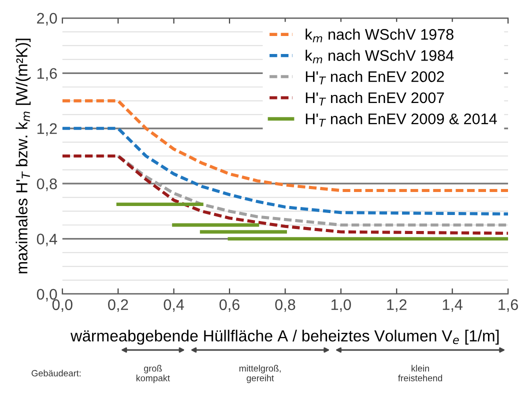 This screenshot has height=400, width=520. What do you see at coordinates (312, 190) in the screenshot?
I see `line-series` at bounding box center [312, 190].